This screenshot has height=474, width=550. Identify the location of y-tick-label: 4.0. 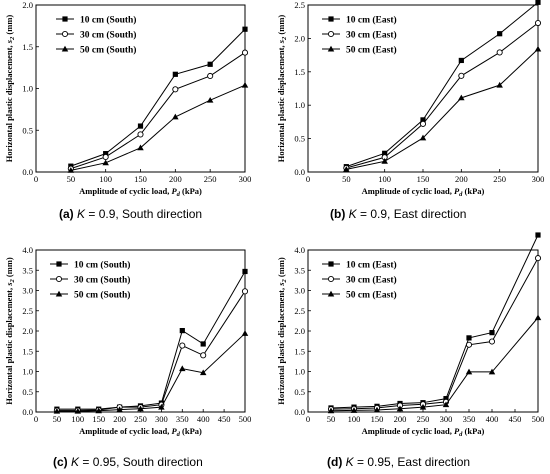
(299, 250).